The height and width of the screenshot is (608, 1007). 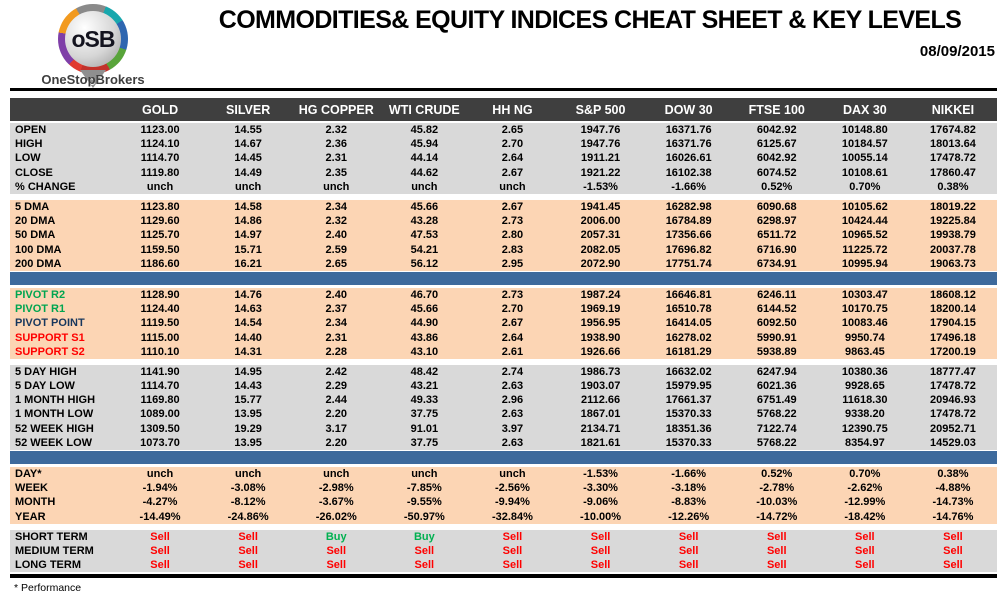 What do you see at coordinates (776, 351) in the screenshot?
I see `cell-value: 5938.89` at bounding box center [776, 351].